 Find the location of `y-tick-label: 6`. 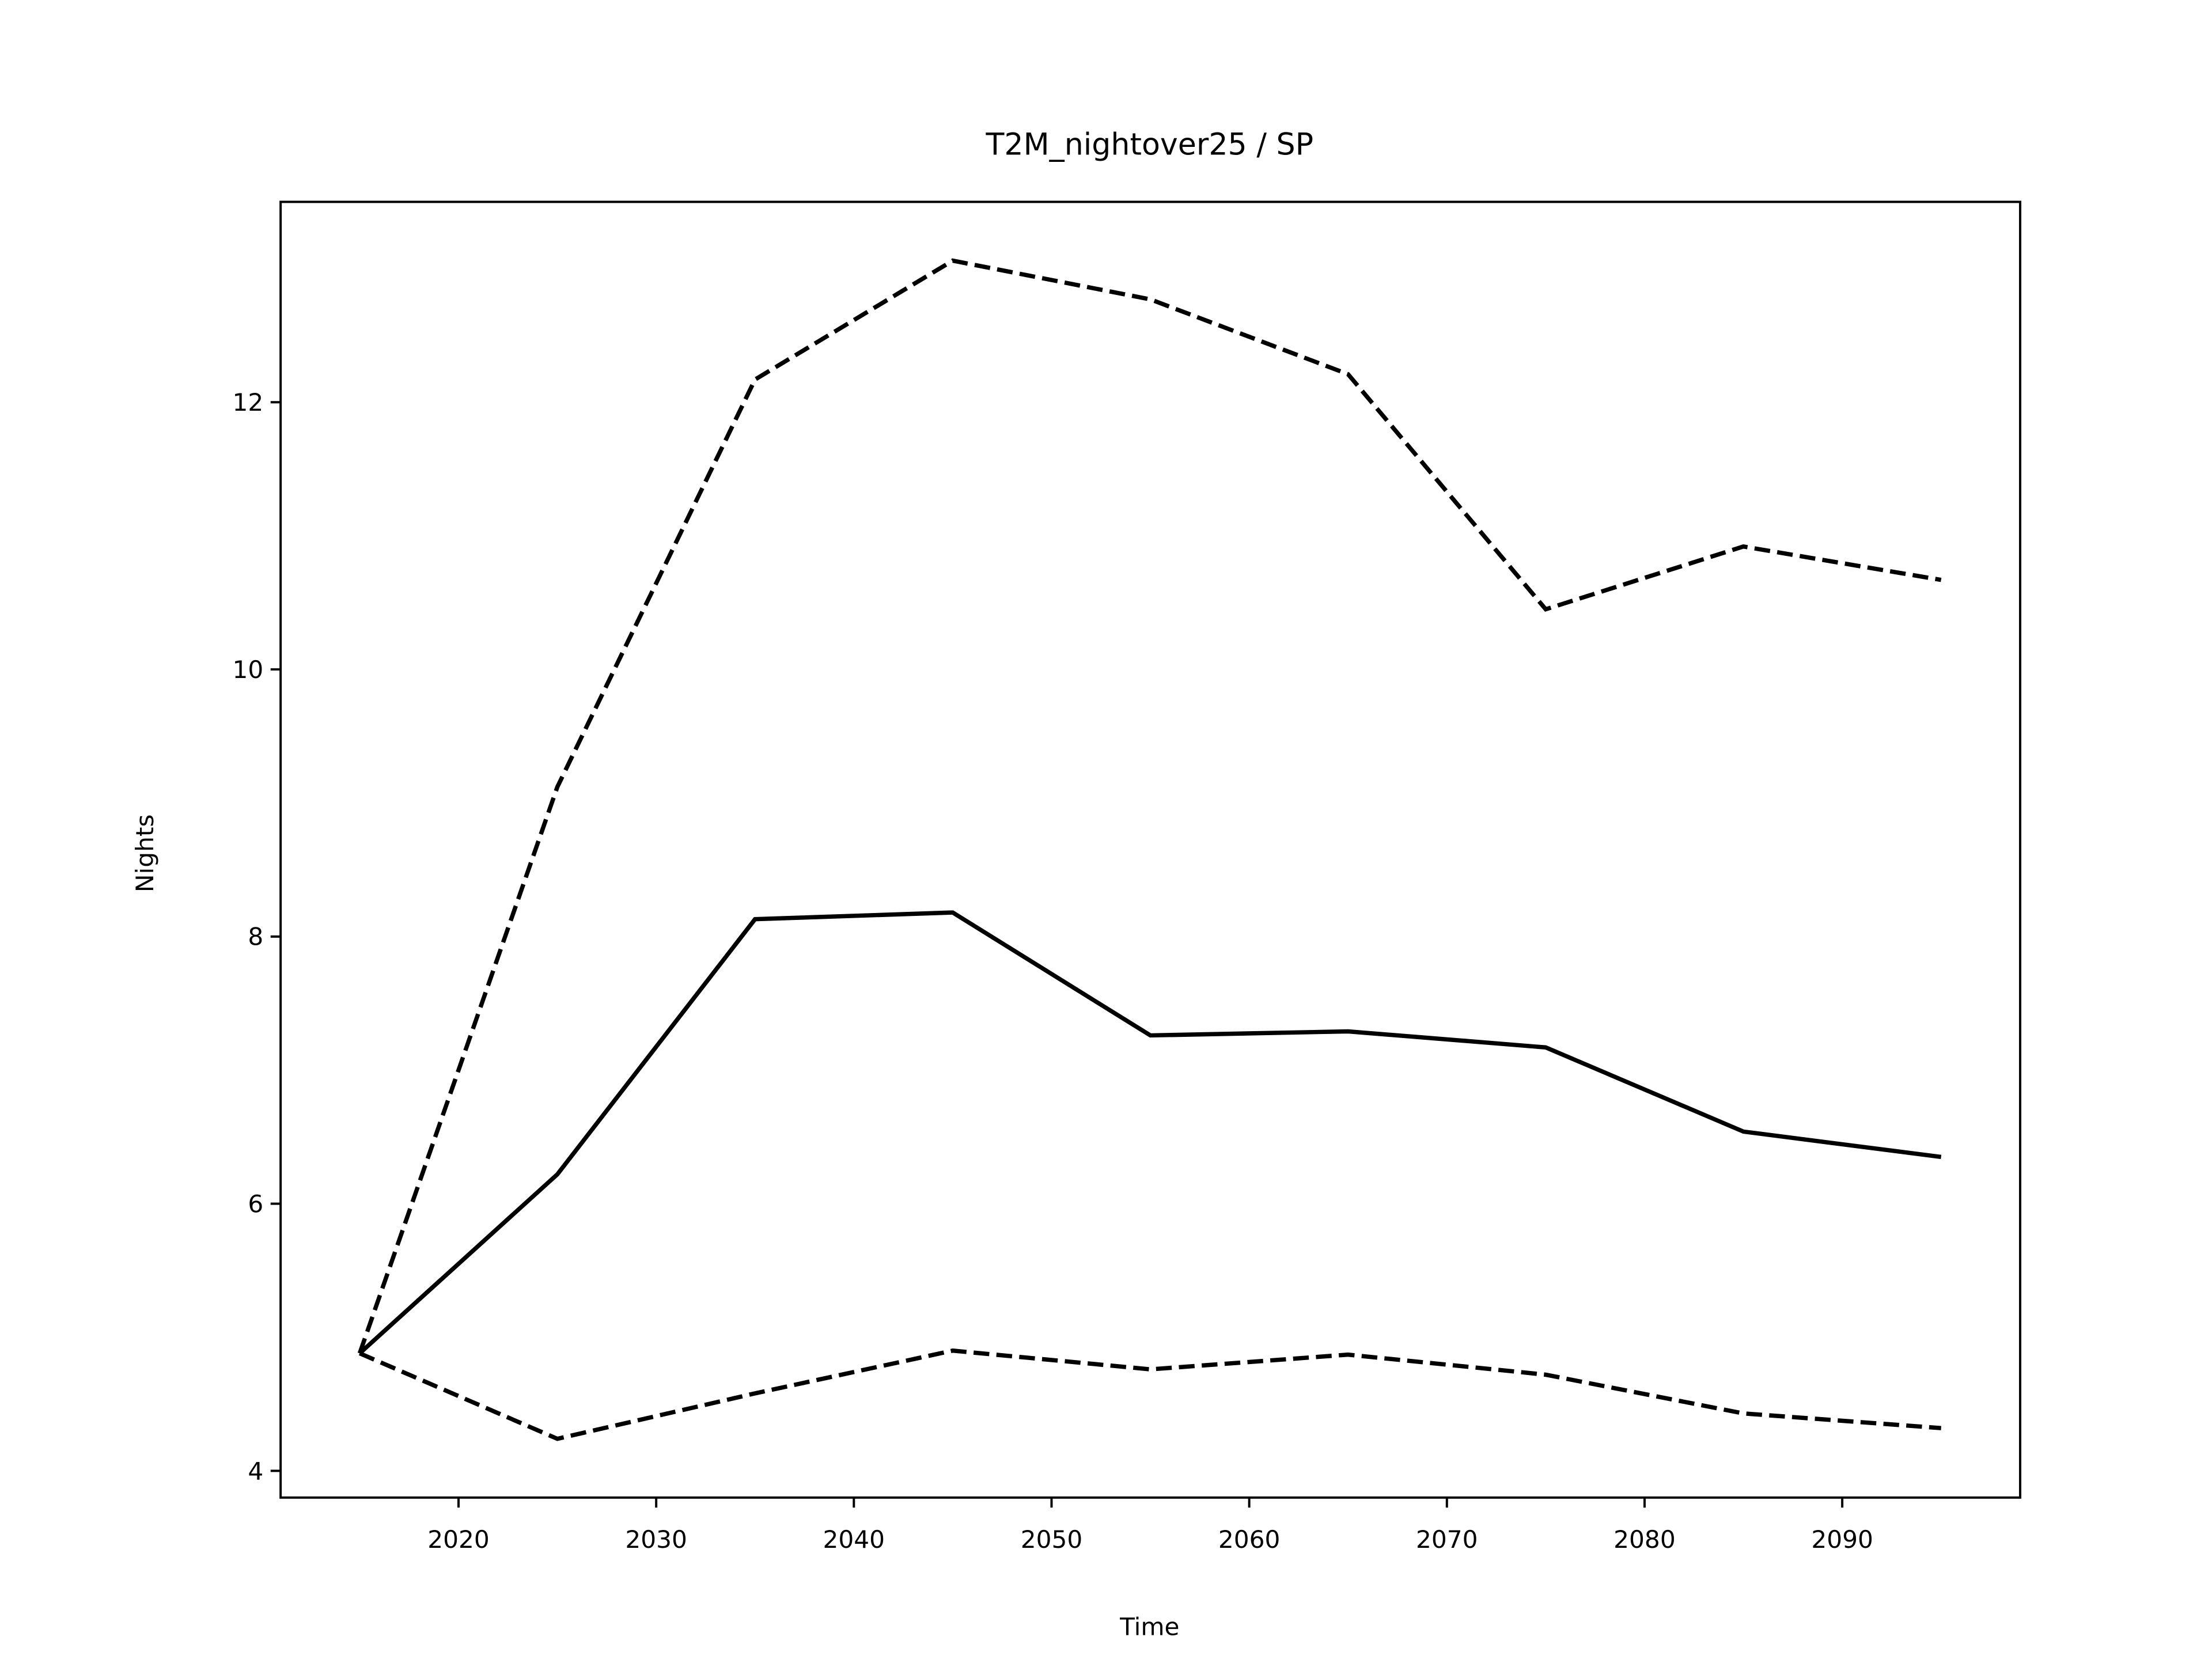

y-tick-label: 6 is located at coordinates (255, 1204).